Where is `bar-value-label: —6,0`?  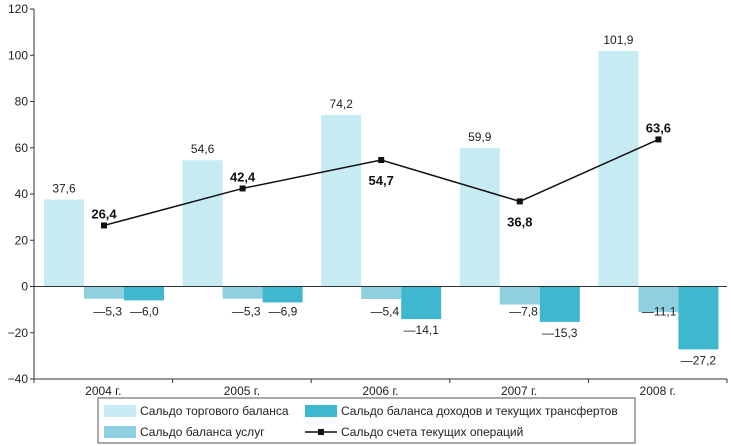 bar-value-label: —6,0 is located at coordinates (144, 312).